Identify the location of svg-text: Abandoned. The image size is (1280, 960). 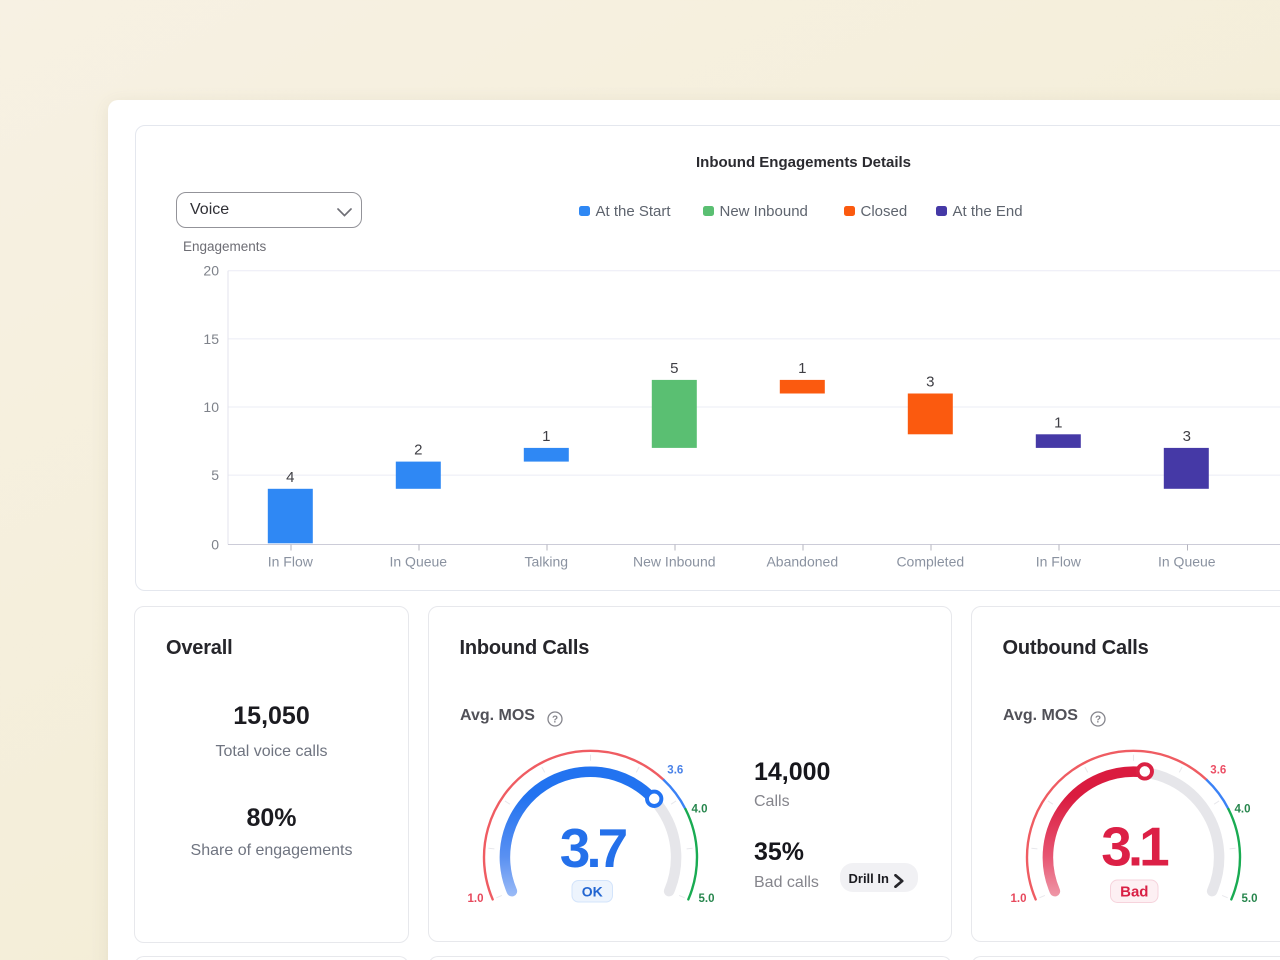
(802, 562).